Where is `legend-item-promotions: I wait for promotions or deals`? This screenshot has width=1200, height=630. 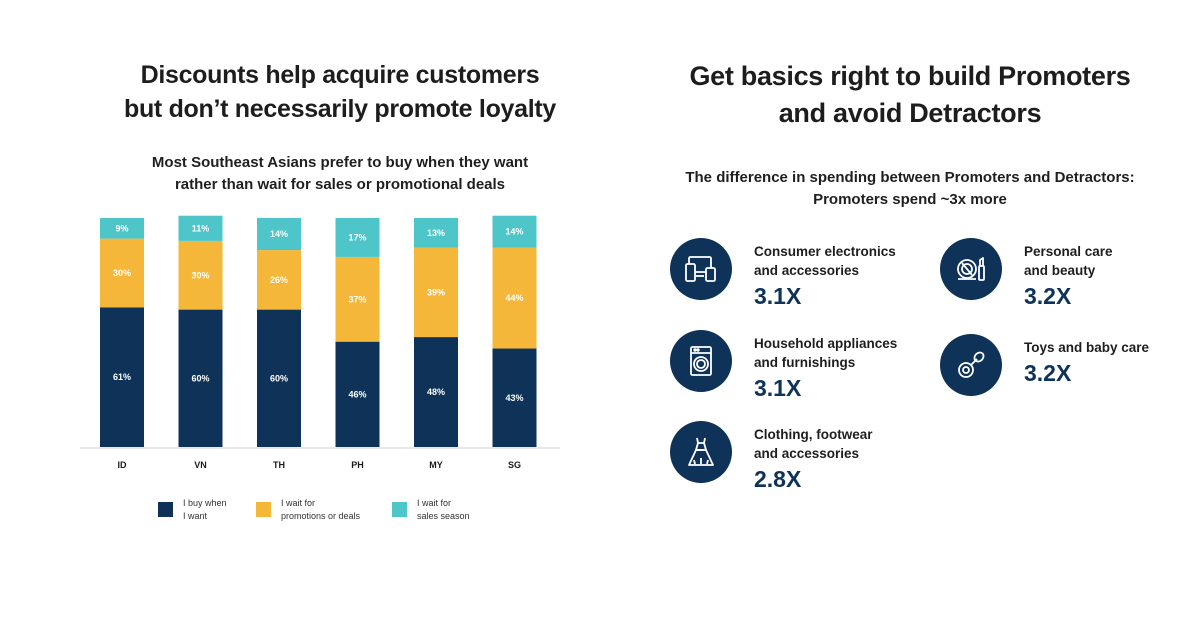 legend-item-promotions: I wait for promotions or deals is located at coordinates (323, 510).